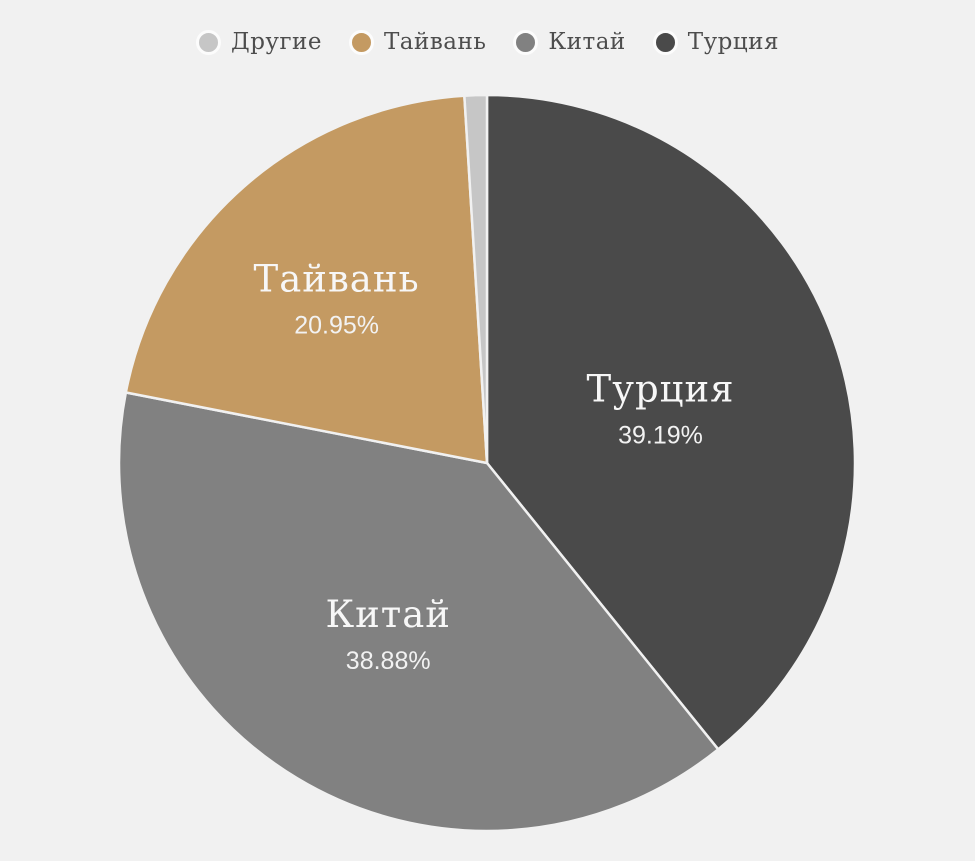 This screenshot has height=861, width=975. Describe the element at coordinates (361, 42) in the screenshot. I see `legend-marker-taiwan` at that location.